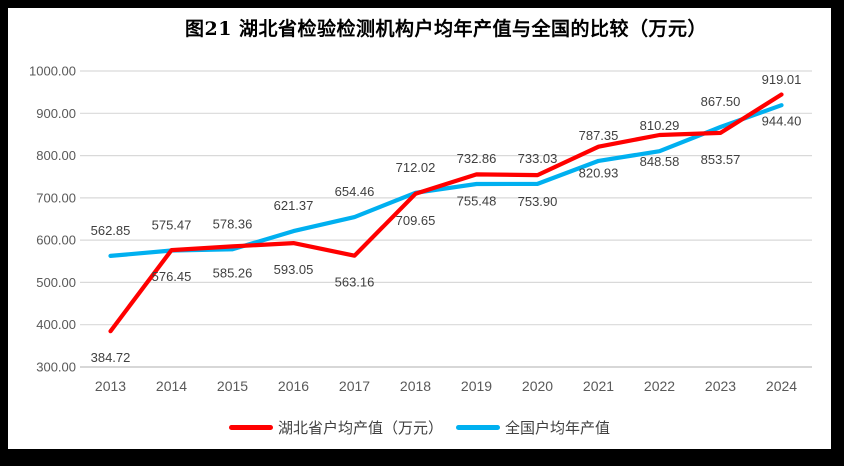 This screenshot has height=466, width=844. I want to click on data-label: 810.29, so click(660, 125).